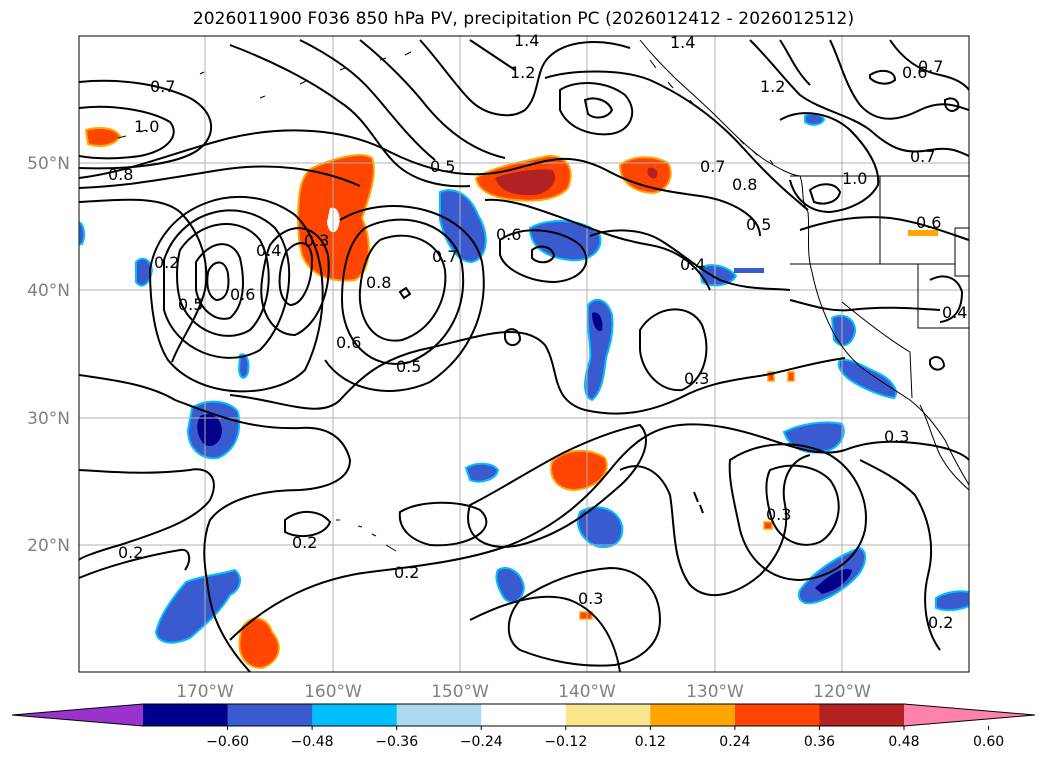 This screenshot has width=1047, height=765. I want to click on baja-coast, so click(944, 447).